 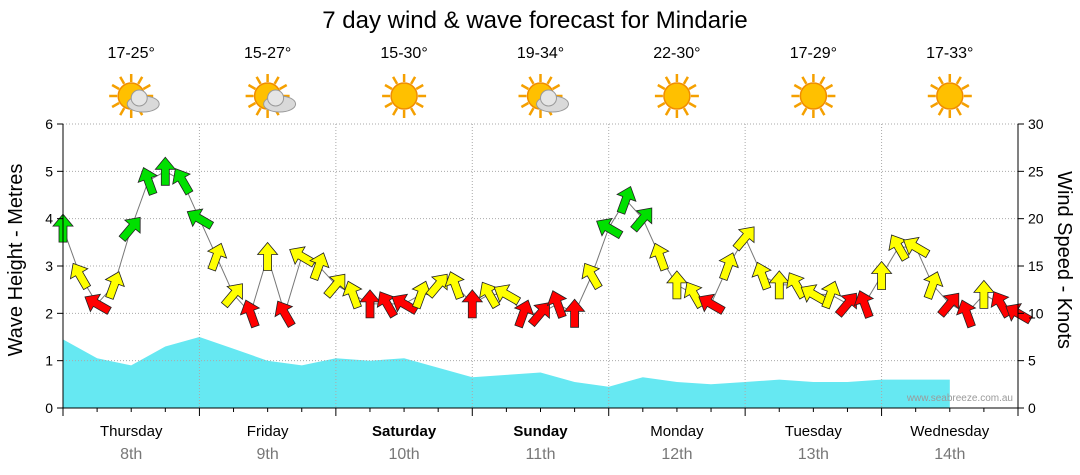 I want to click on cloud-puff, so click(x=139, y=98).